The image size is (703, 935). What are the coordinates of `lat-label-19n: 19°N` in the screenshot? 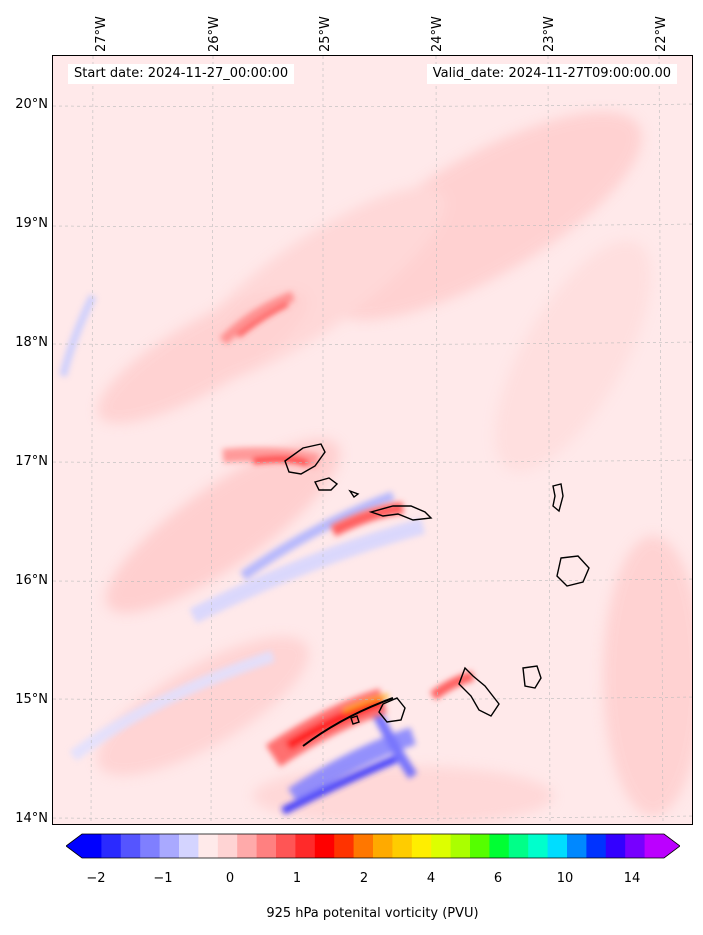 It's located at (24, 223).